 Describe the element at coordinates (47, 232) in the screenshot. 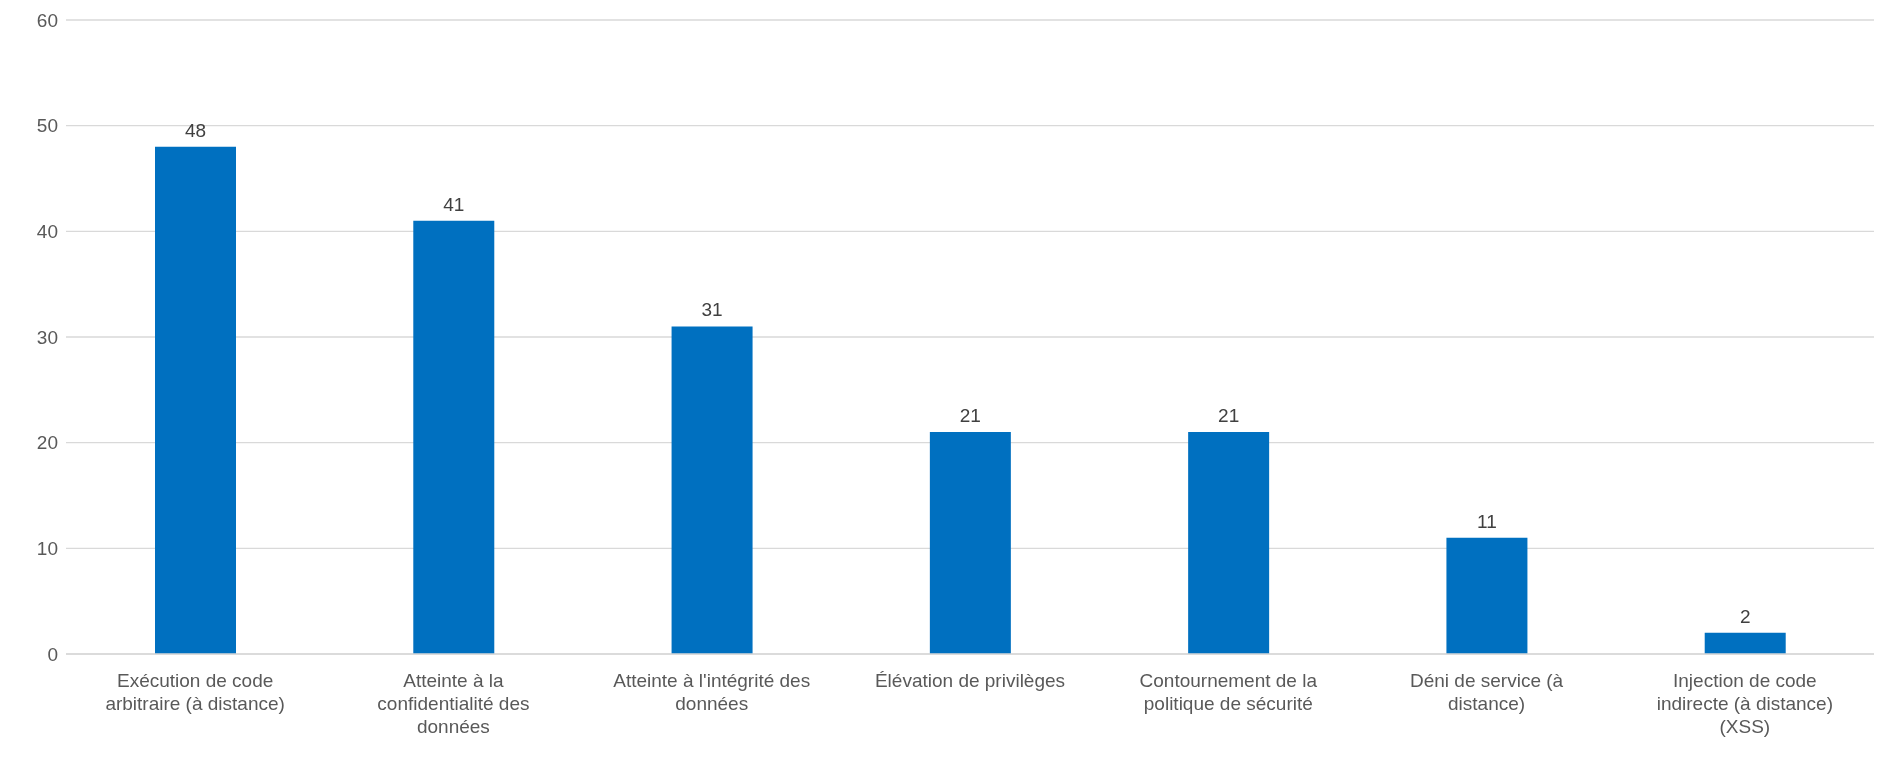

I see `y-tick-label: 40` at that location.